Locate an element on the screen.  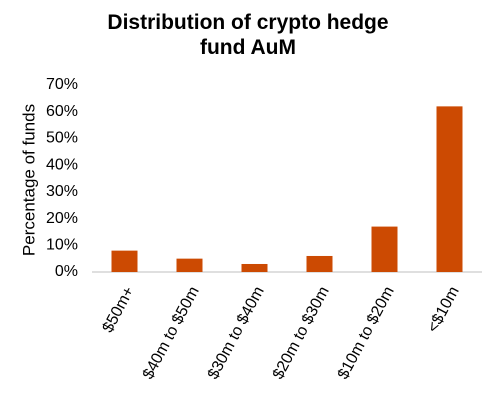
y-tick-label: 20% is located at coordinates (62, 218).